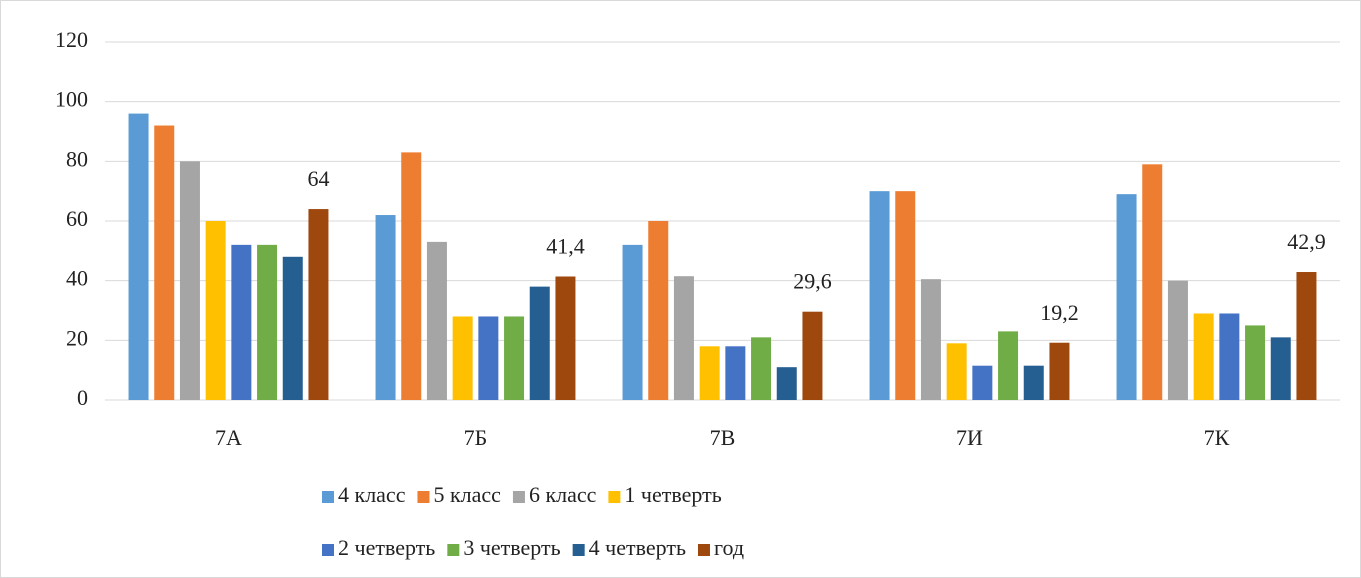  I want to click on y-tick-label: 80, so click(77, 158).